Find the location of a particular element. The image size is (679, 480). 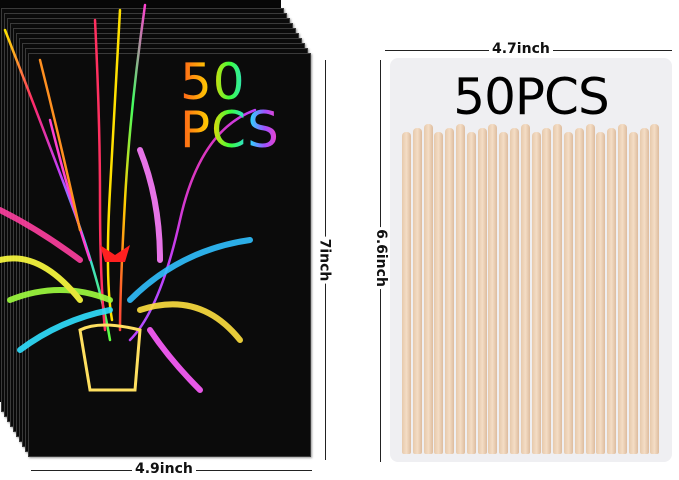

stick-box-title: 50PCS is located at coordinates (531, 97).